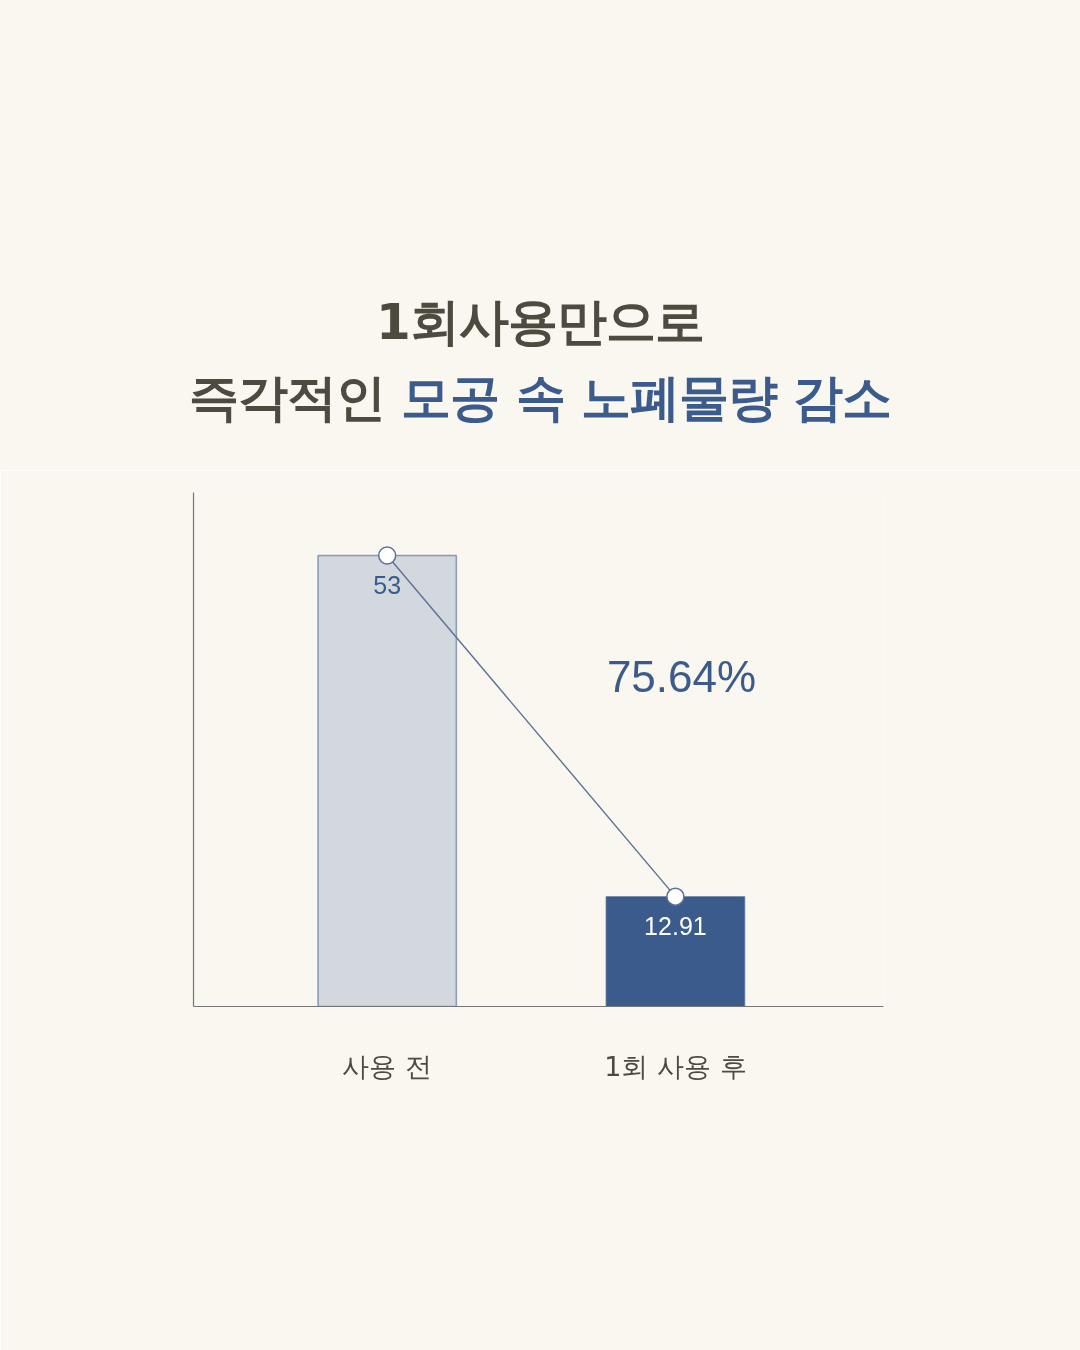 The image size is (1080, 1350). Describe the element at coordinates (387, 1066) in the screenshot. I see `x-tick-label: 사용 전` at that location.